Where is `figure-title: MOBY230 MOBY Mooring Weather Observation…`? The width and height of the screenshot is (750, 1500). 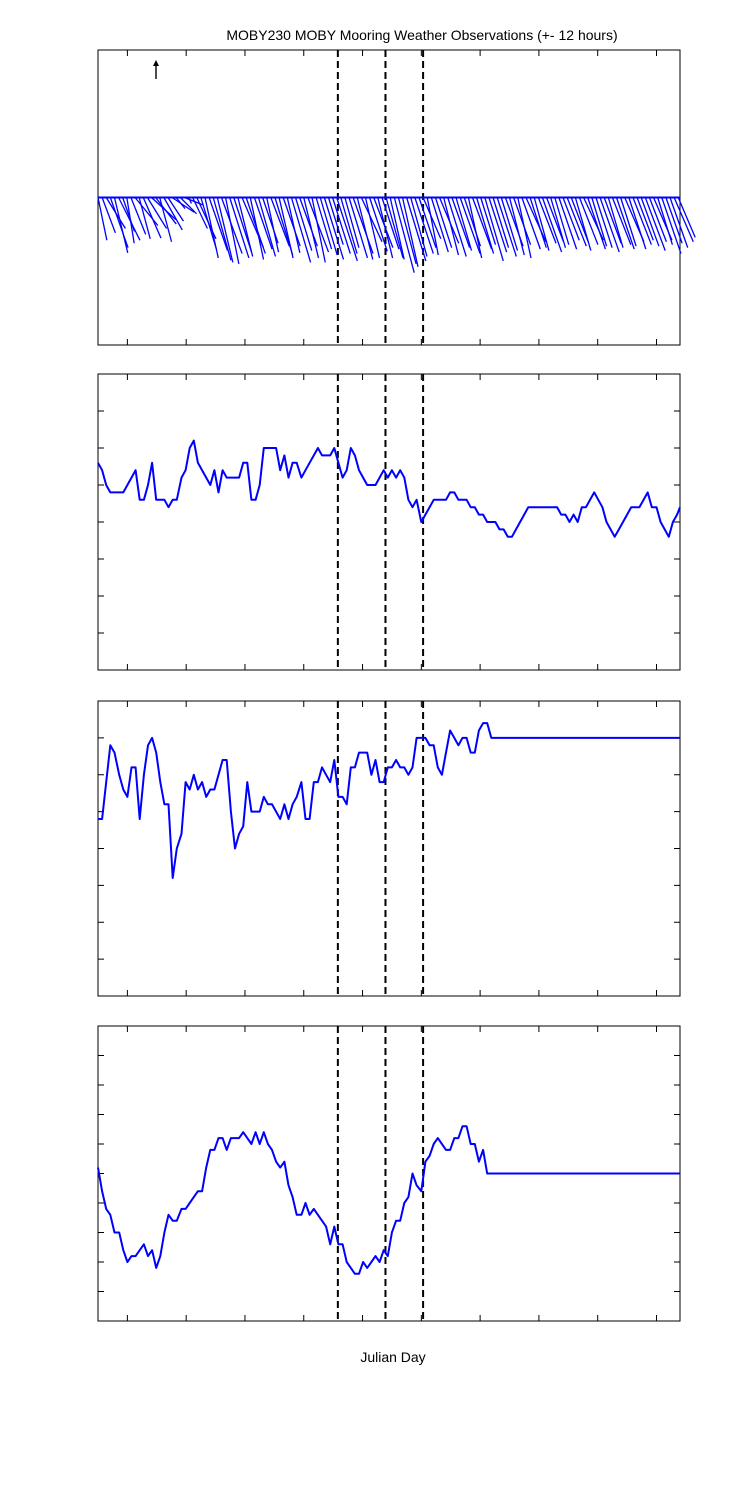 figure-title: MOBY230 MOBY Mooring Weather Observation… is located at coordinates (421, 35).